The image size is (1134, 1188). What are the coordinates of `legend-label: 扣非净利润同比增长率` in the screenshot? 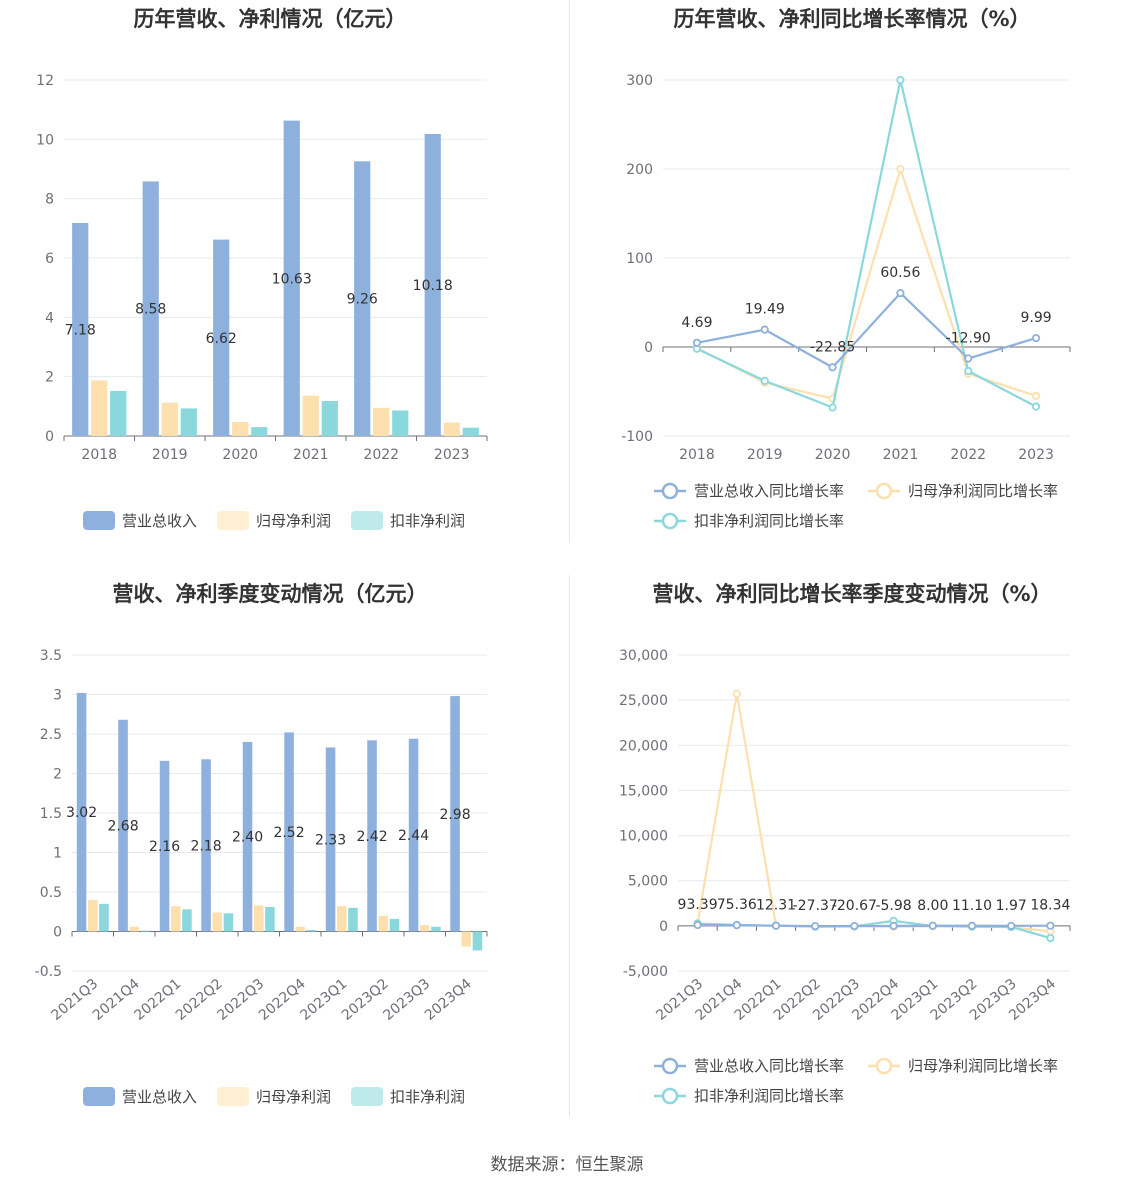 It's located at (769, 521).